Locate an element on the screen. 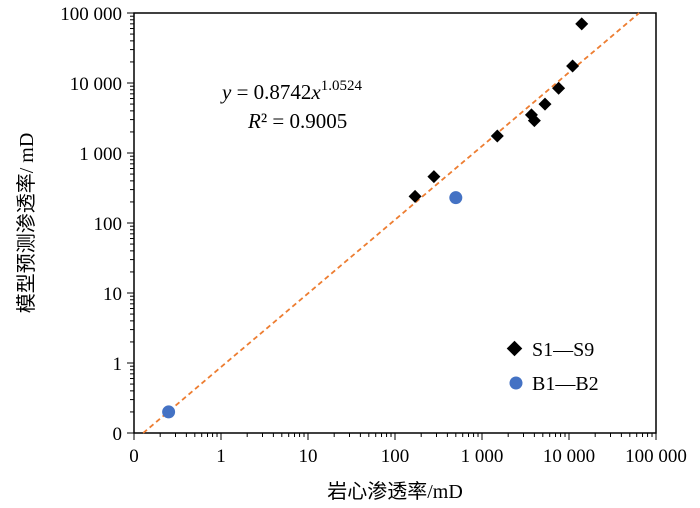  x-tick-label: 0 is located at coordinates (134, 456).